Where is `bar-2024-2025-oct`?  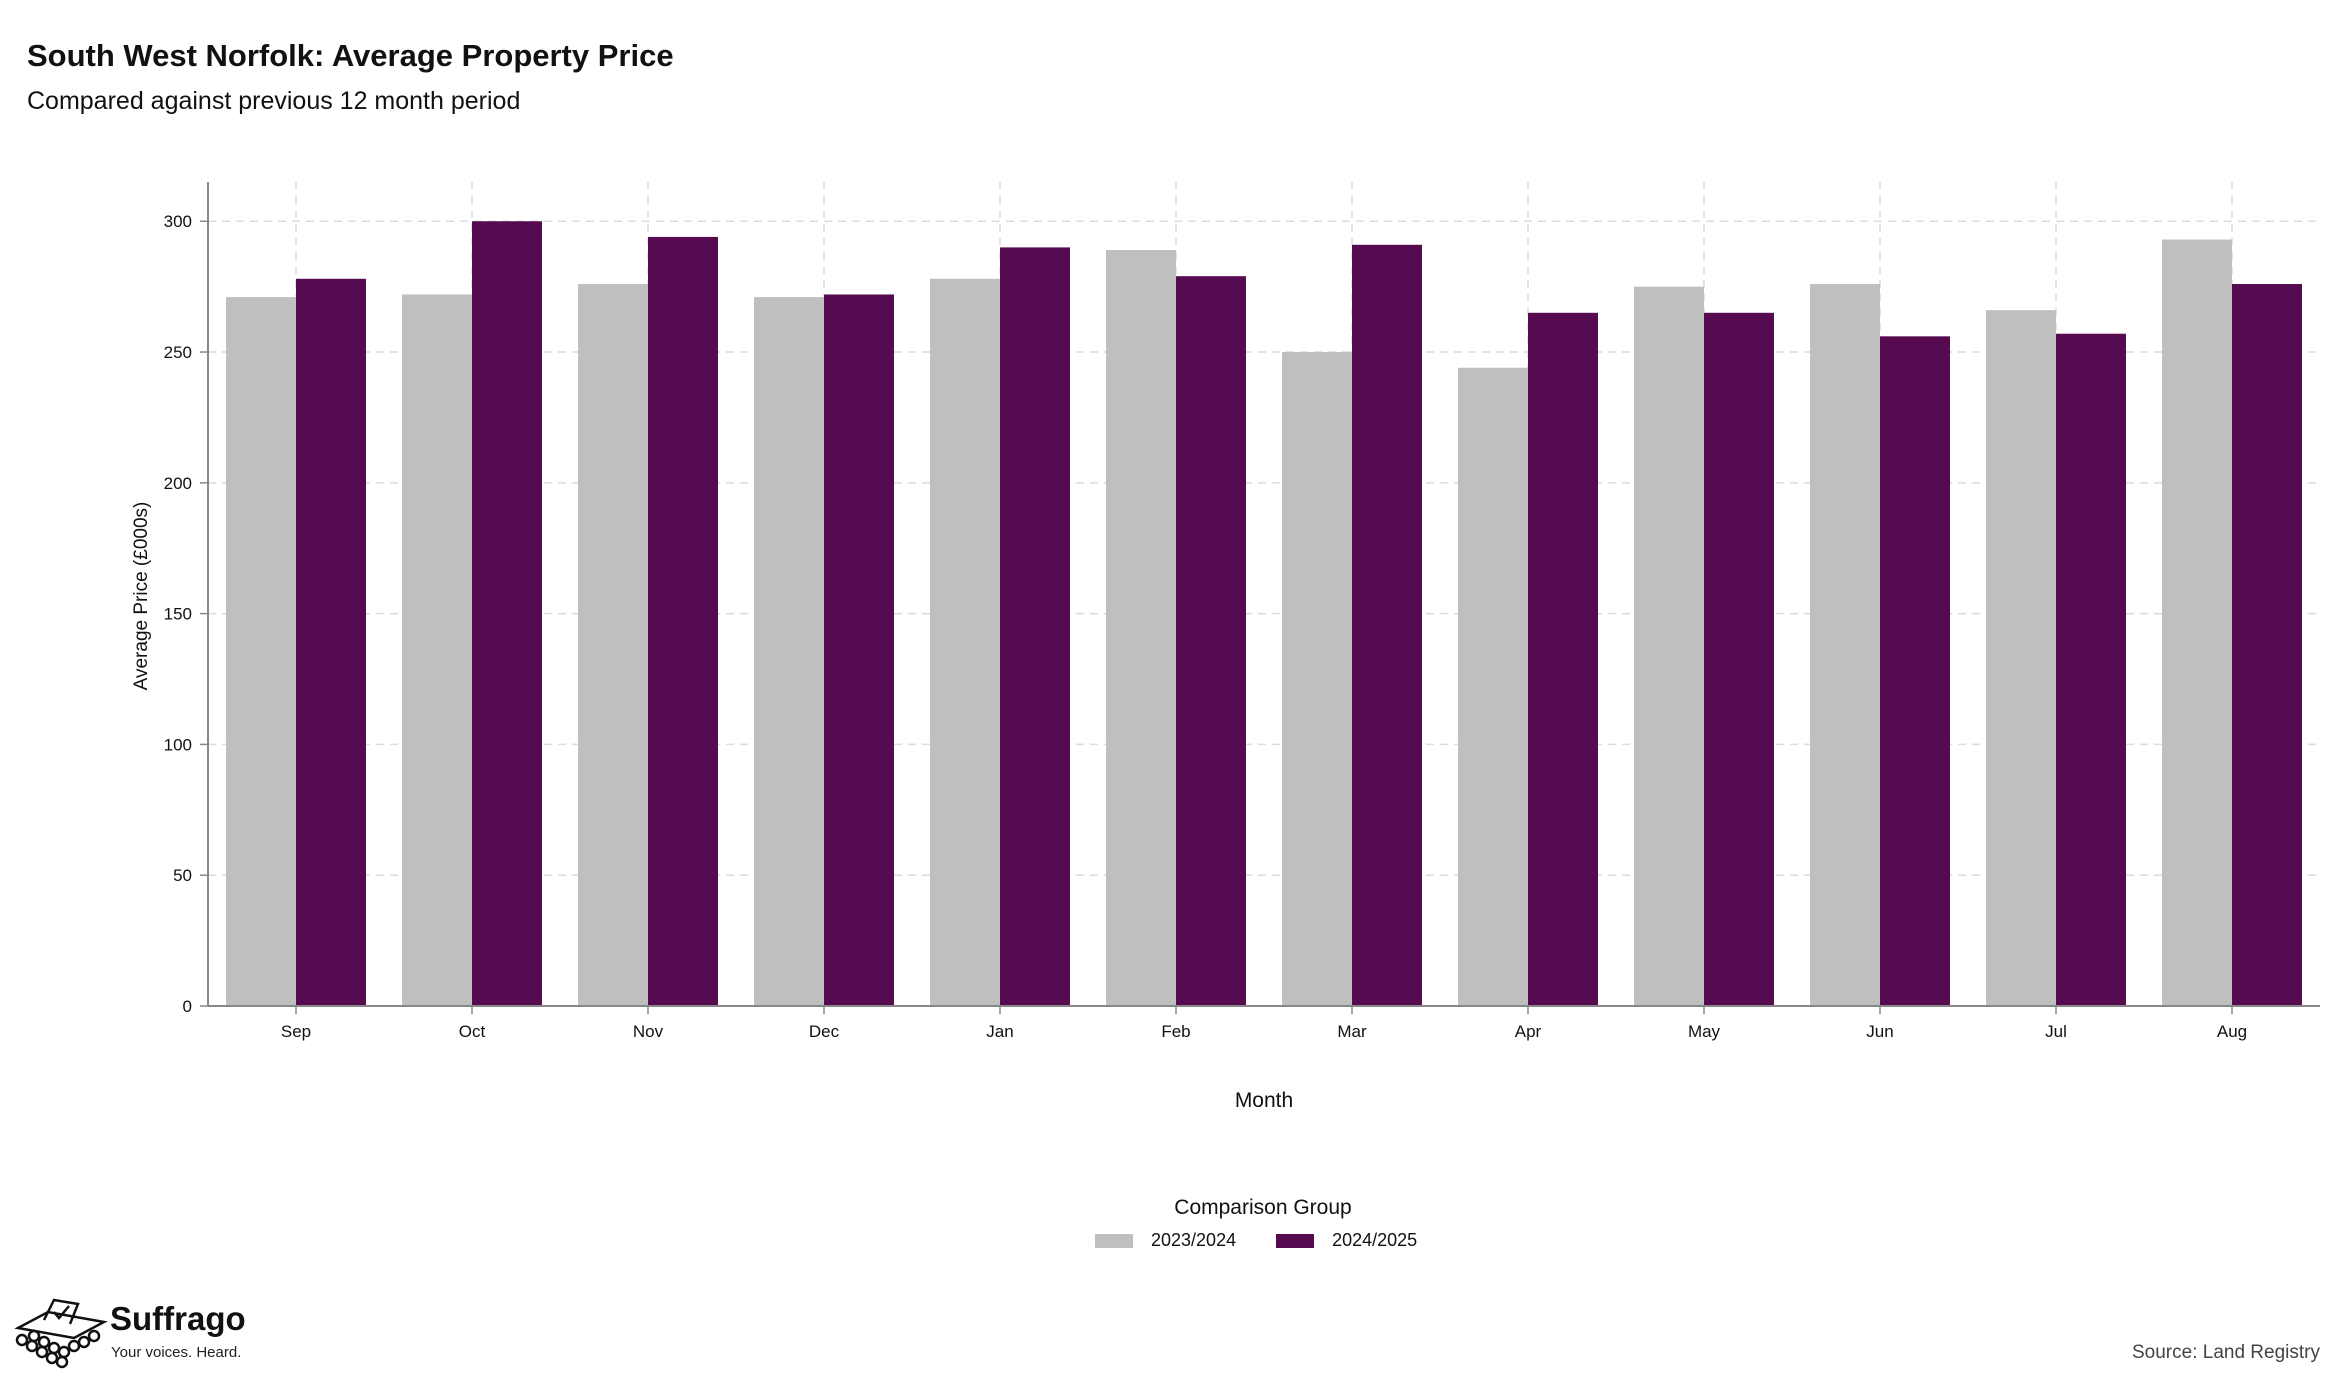
bar-2024-2025-oct is located at coordinates (507, 613).